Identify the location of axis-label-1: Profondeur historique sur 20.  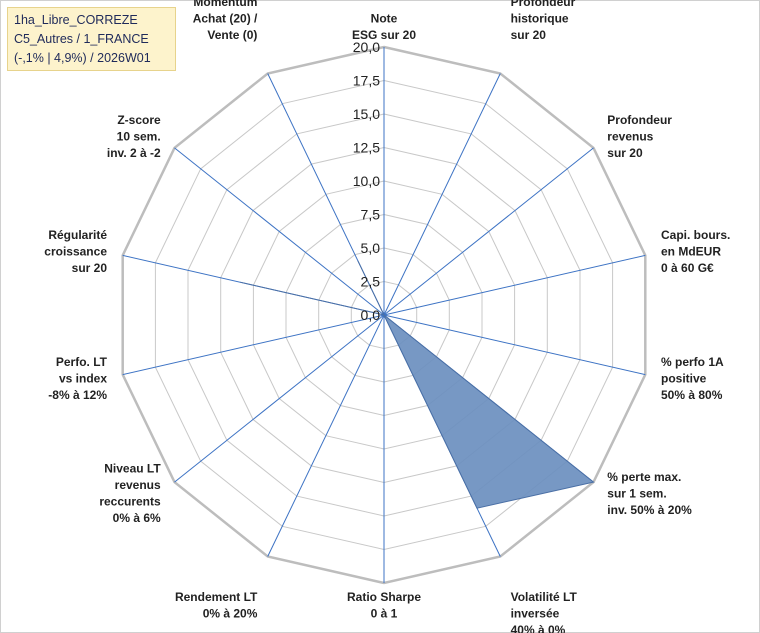
(543, 21).